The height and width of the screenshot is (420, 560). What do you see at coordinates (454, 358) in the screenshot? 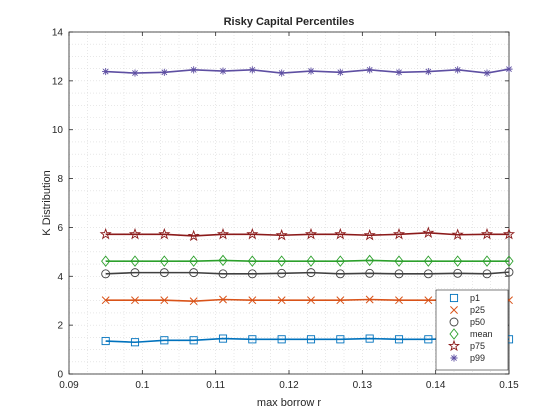
I see `legend-marker-p99` at bounding box center [454, 358].